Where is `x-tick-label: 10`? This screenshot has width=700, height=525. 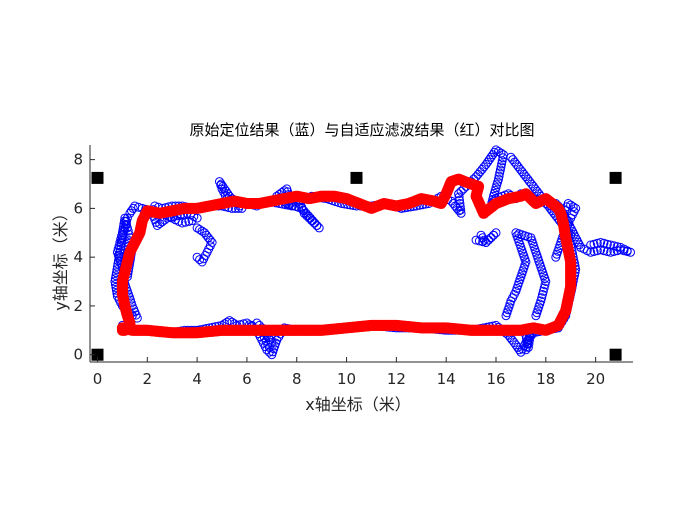 x-tick-label: 10 is located at coordinates (346, 379).